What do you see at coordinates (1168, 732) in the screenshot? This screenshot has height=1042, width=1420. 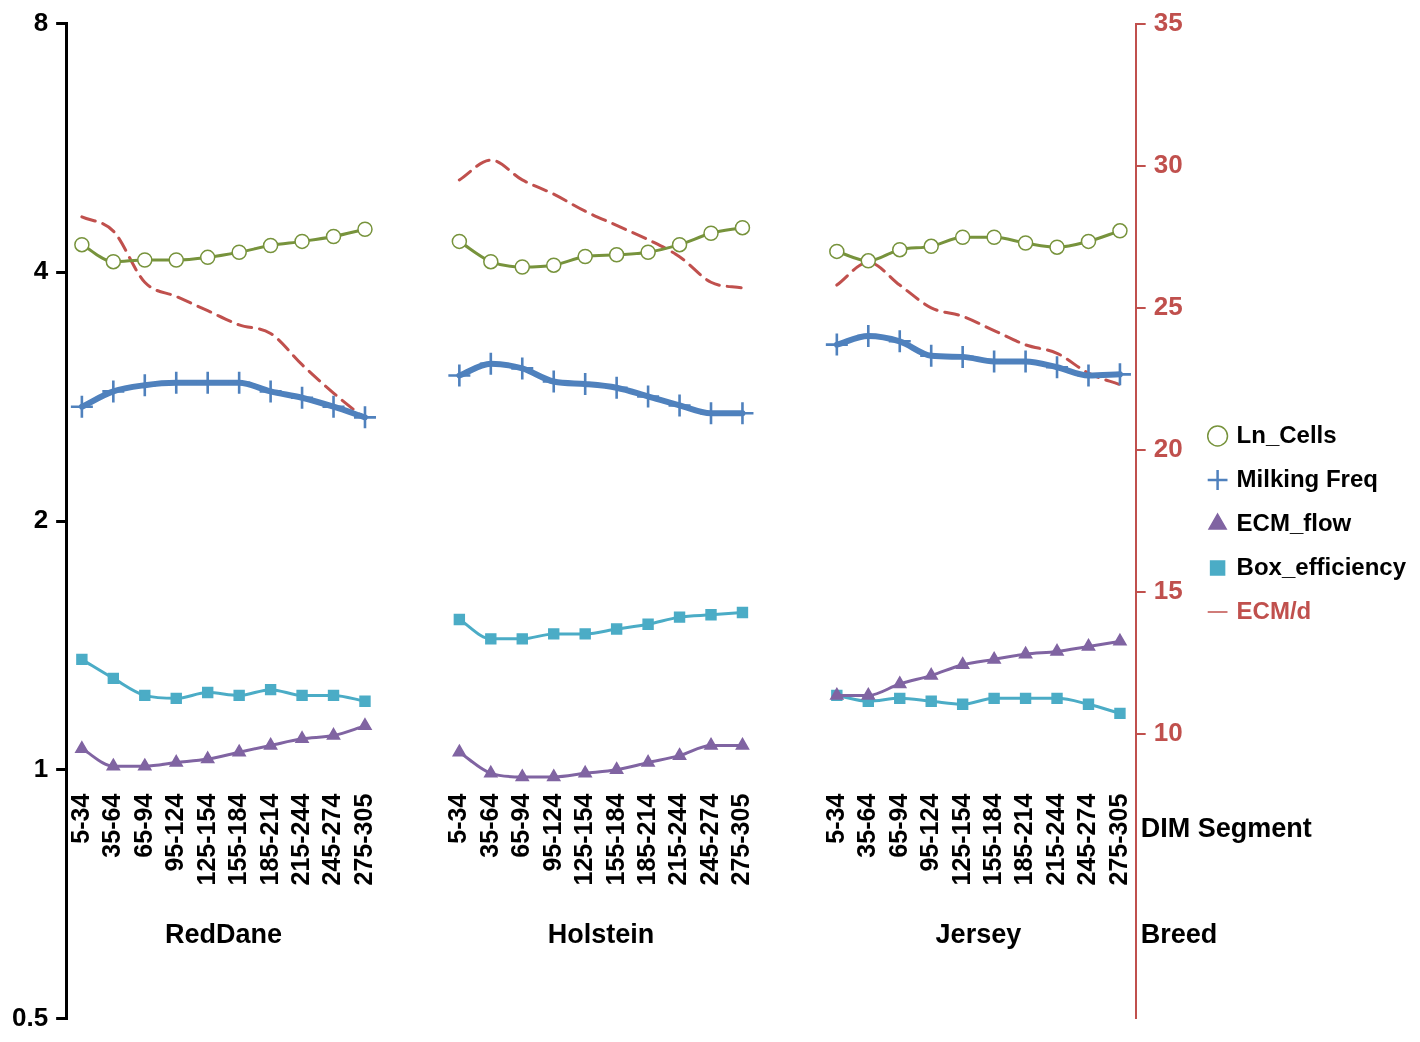 I see `y2-tick-label: 10` at bounding box center [1168, 732].